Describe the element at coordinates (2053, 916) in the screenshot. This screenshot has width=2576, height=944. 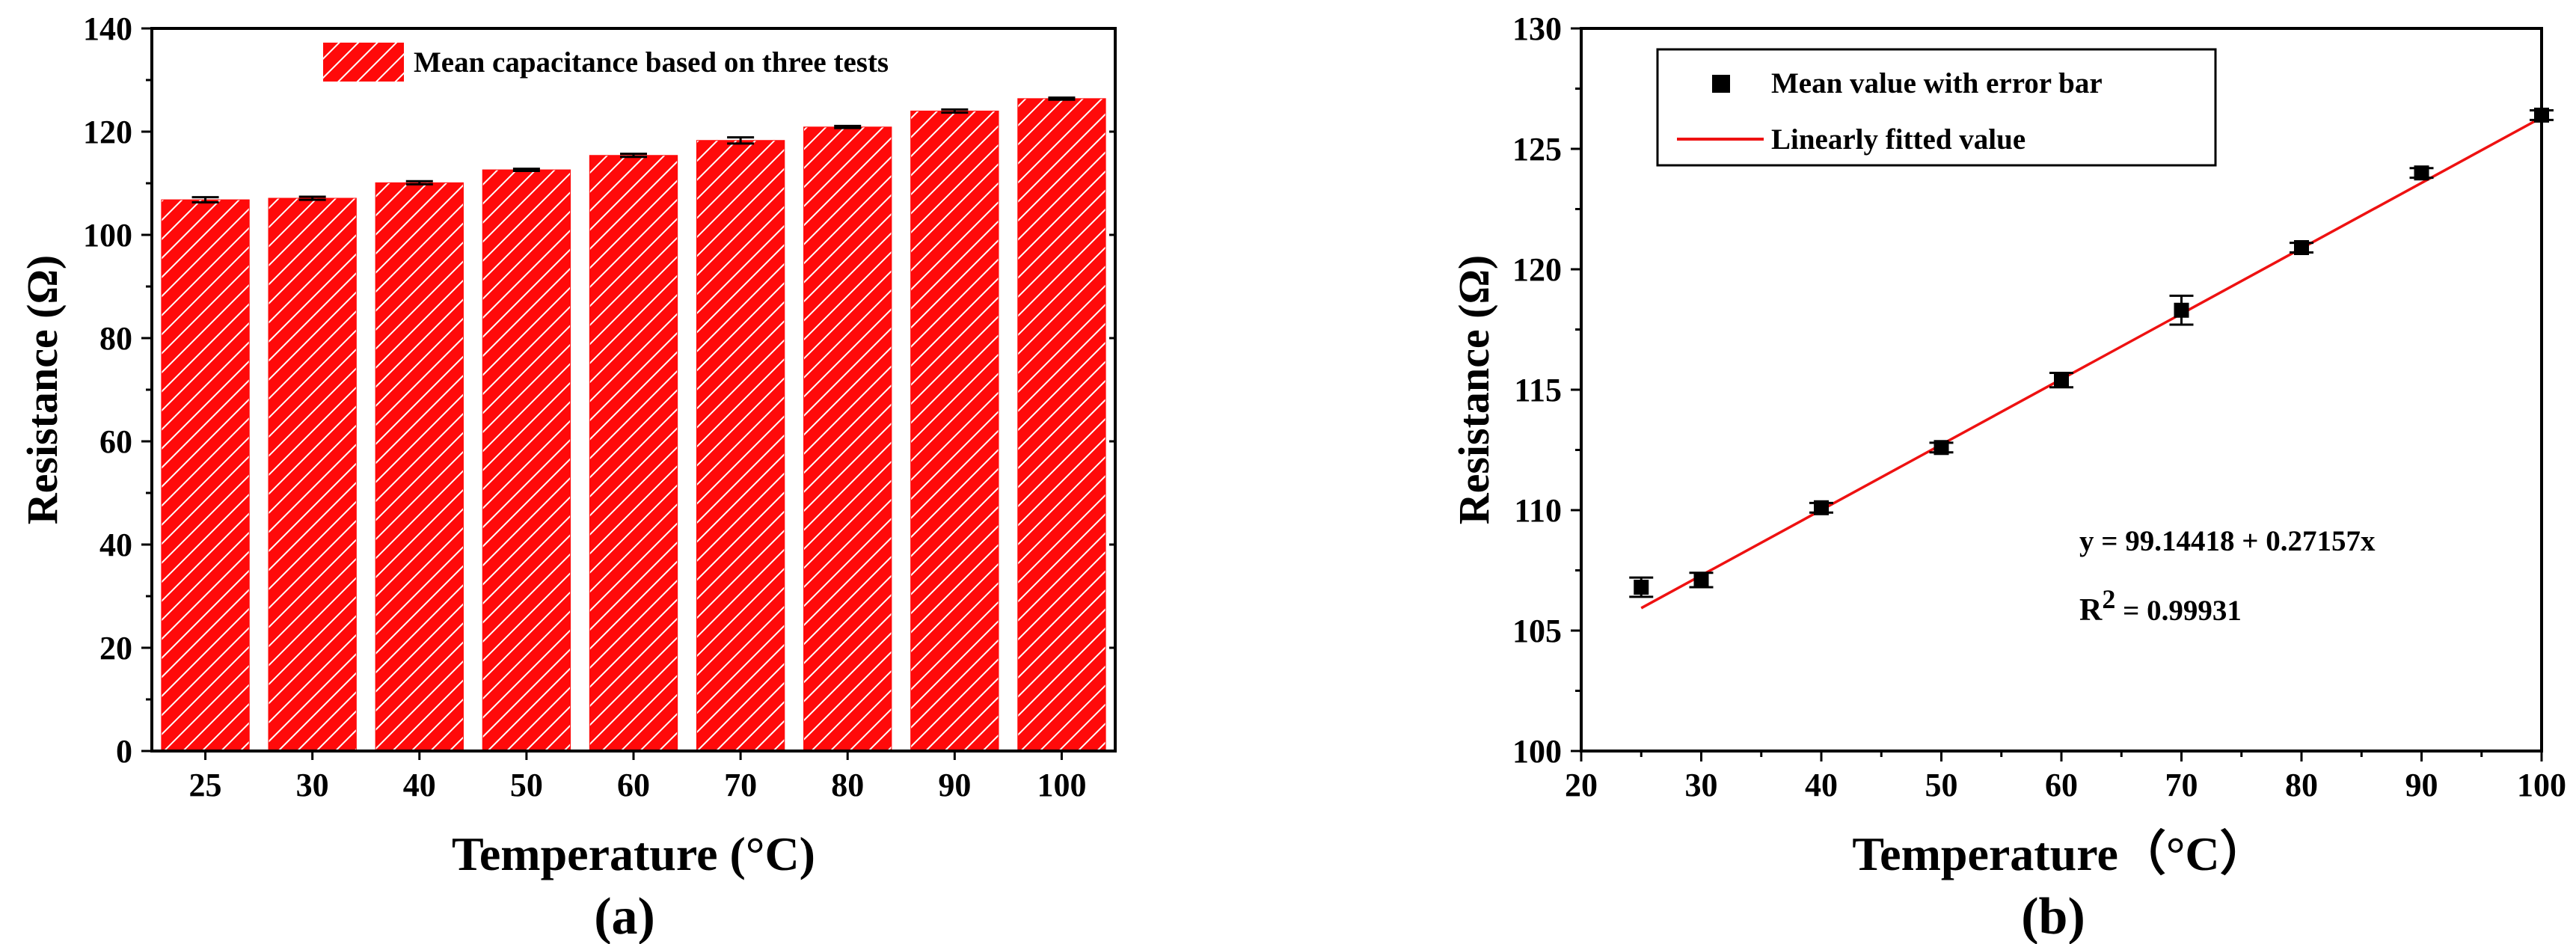
I see `panel-label-b: (b)` at that location.